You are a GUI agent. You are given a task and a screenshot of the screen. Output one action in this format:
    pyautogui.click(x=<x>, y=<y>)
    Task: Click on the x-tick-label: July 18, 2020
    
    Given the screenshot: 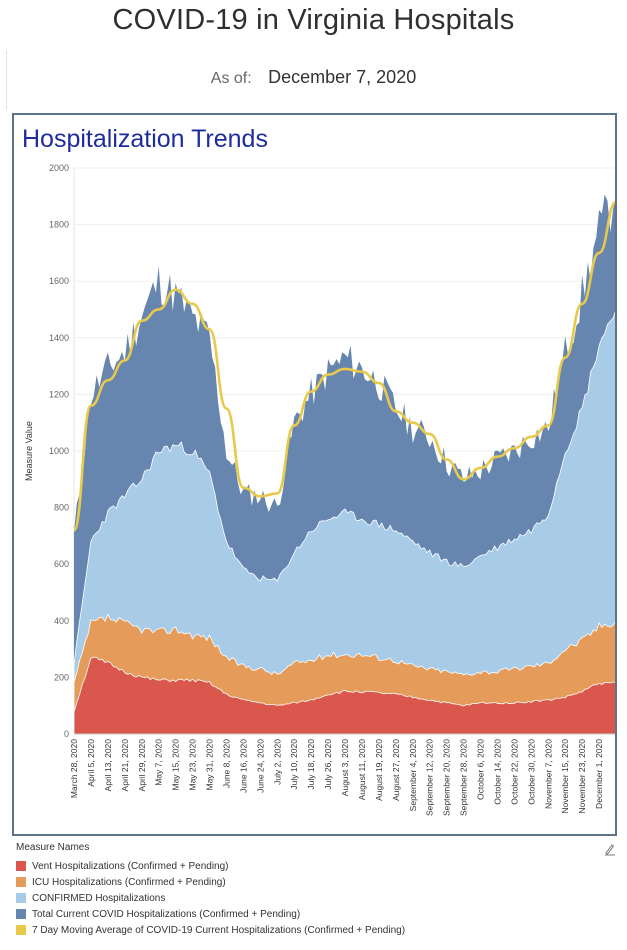 What is the action you would take?
    pyautogui.click(x=311, y=764)
    